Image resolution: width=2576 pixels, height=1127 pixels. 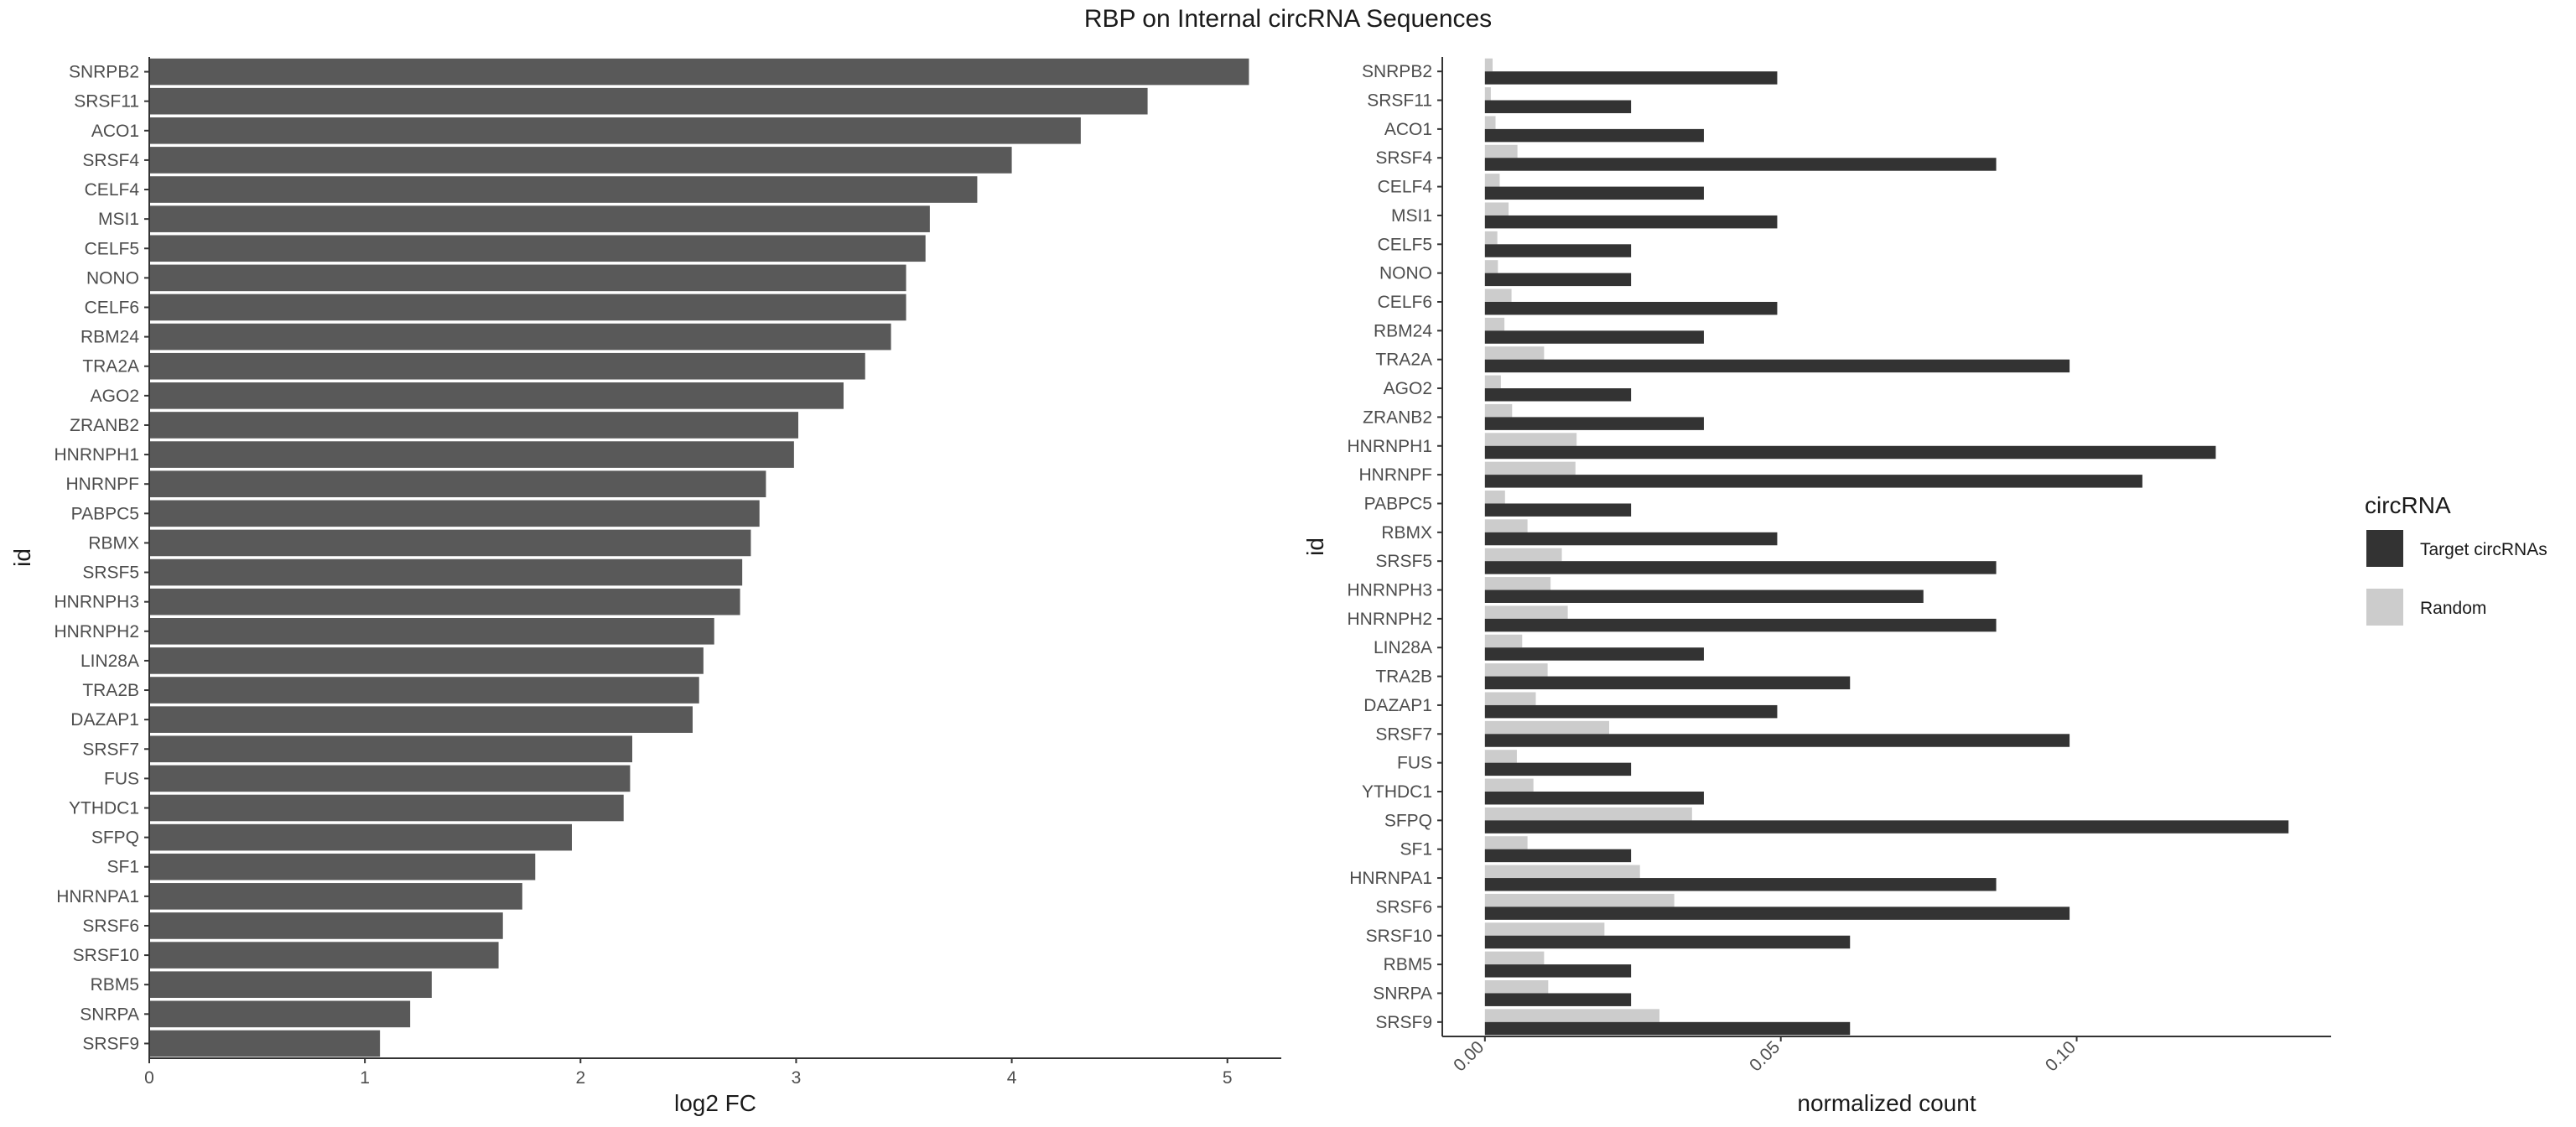 I want to click on bar-log2fc-sfpq, so click(x=360, y=837).